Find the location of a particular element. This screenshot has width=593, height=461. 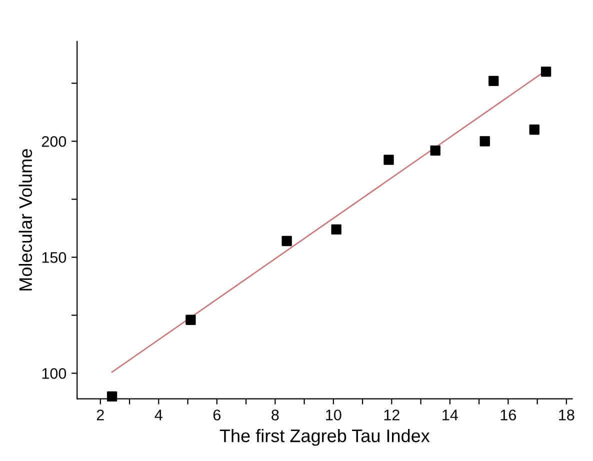

y-axis-title: Molecular Volume is located at coordinates (25, 219).